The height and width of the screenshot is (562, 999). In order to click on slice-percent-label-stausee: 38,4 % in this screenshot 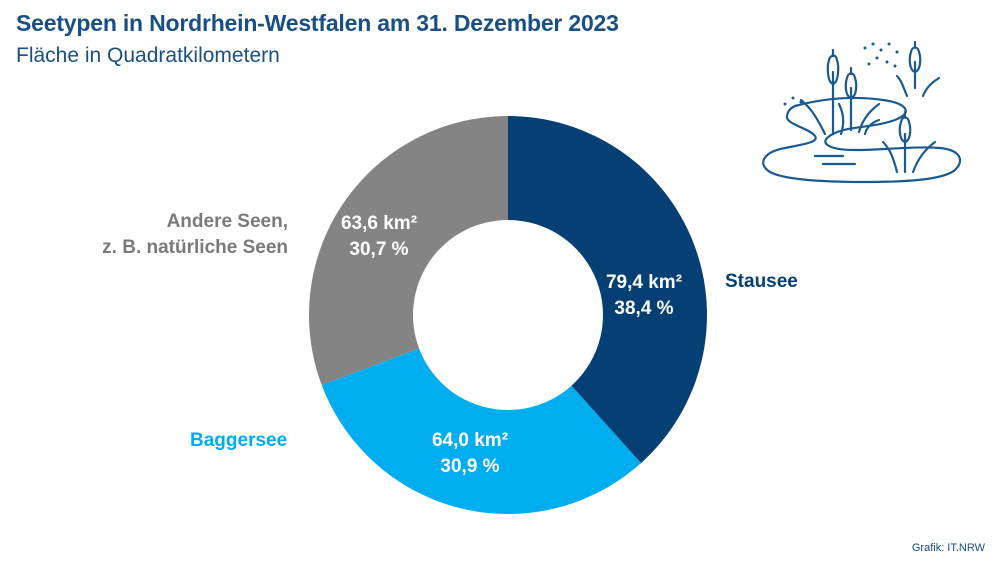, I will do `click(643, 308)`.